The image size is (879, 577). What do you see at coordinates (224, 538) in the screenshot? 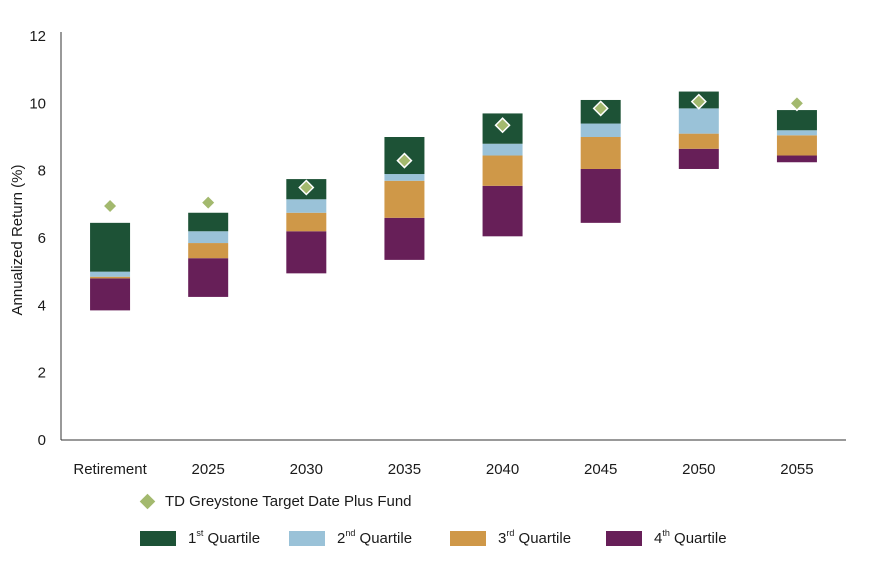
I see `legend-label-q1: 1st Quartile` at bounding box center [224, 538].